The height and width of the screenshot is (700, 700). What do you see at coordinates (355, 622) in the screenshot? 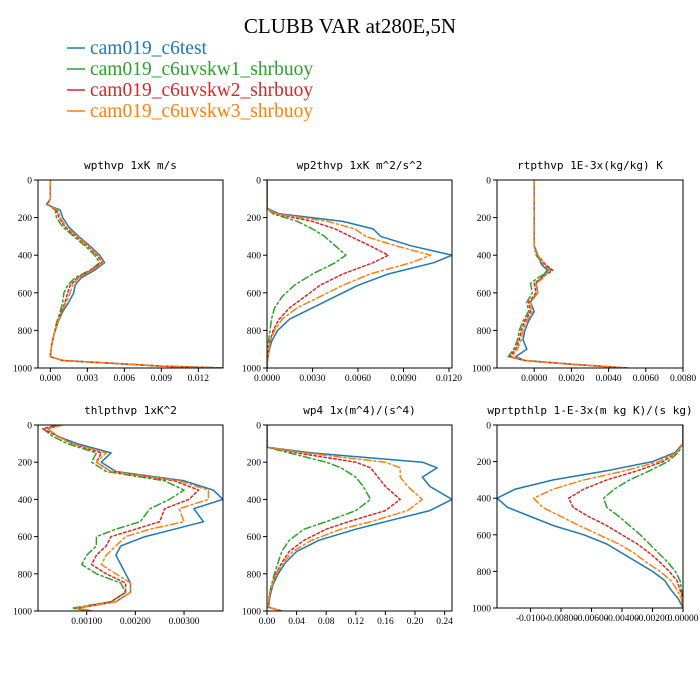
I see `x-tick-label: 0.12` at bounding box center [355, 622].